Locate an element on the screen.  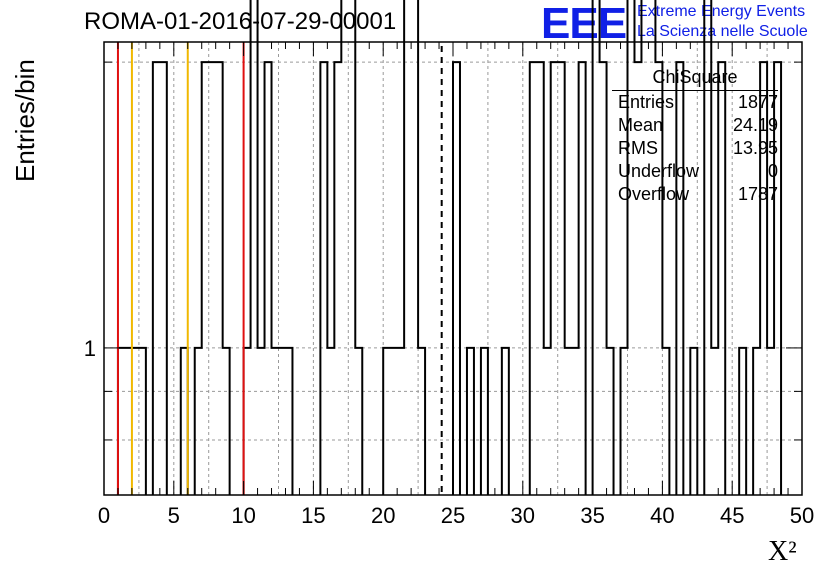
x-tick-label: 45 is located at coordinates (732, 515).